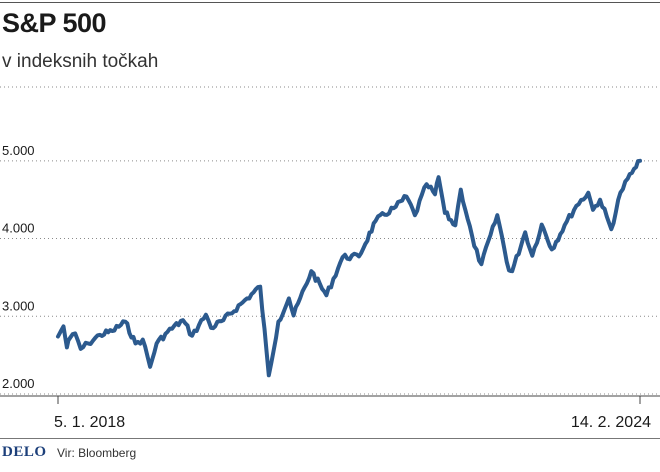  I want to click on footer-rule, so click(330, 438).